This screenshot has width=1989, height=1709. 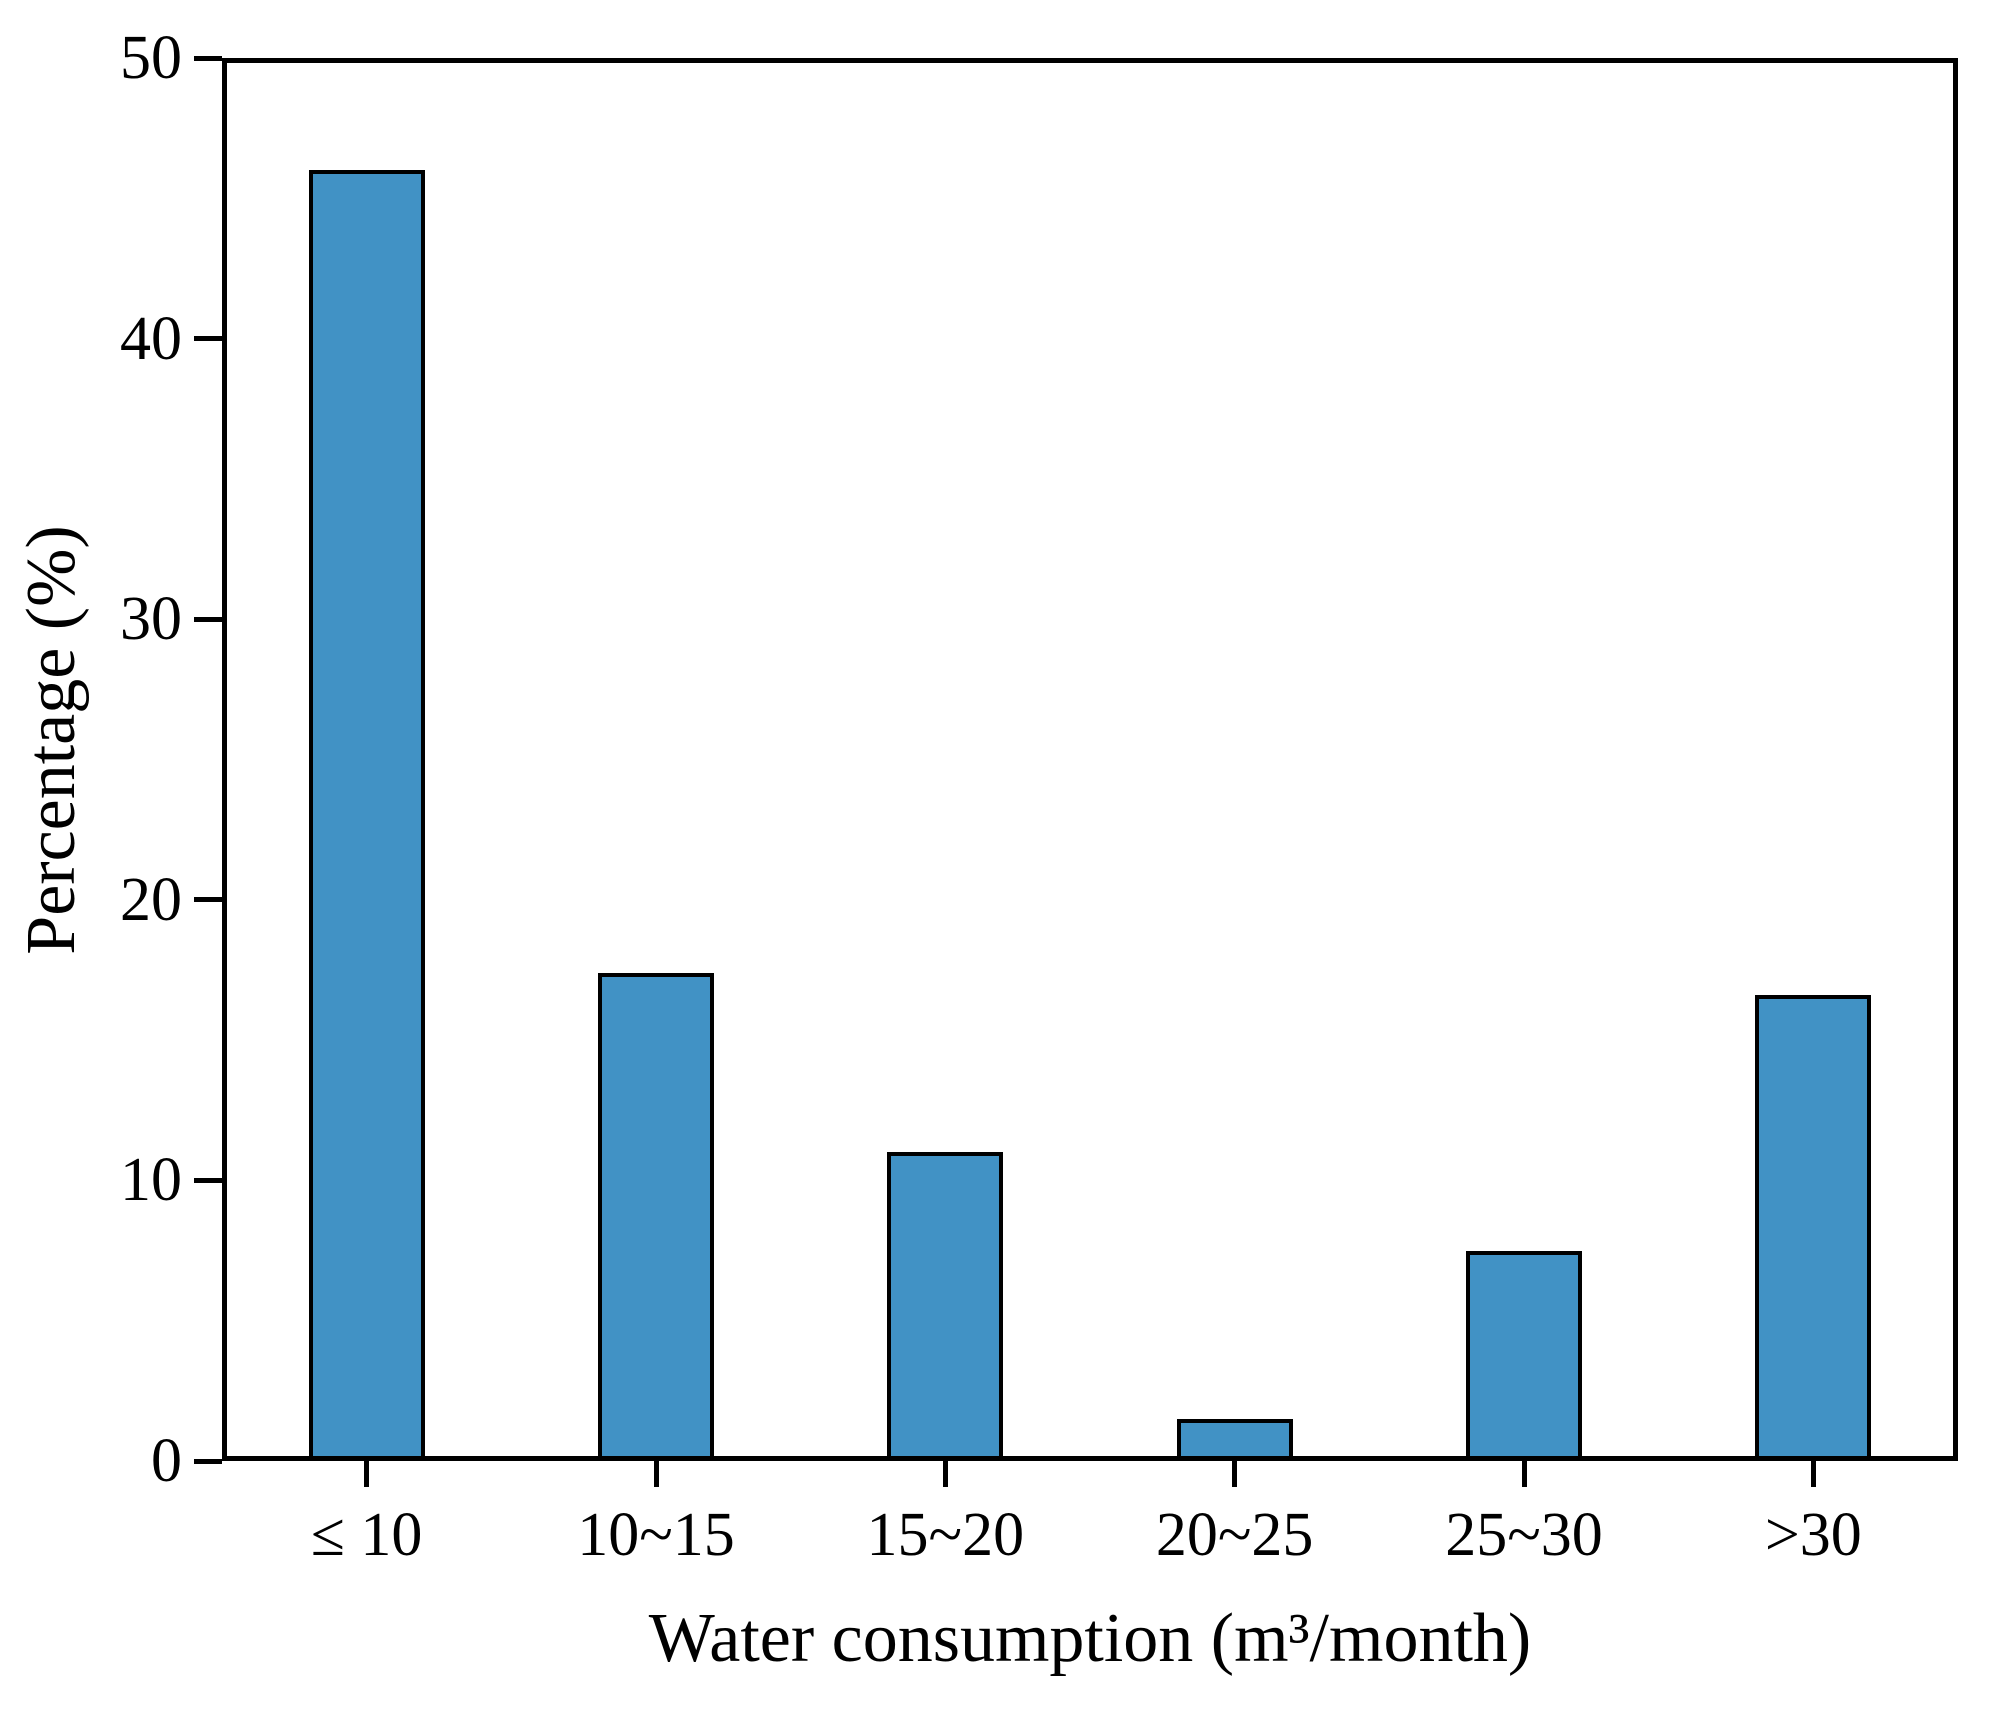 What do you see at coordinates (151, 899) in the screenshot?
I see `y-tick-label-20: 20` at bounding box center [151, 899].